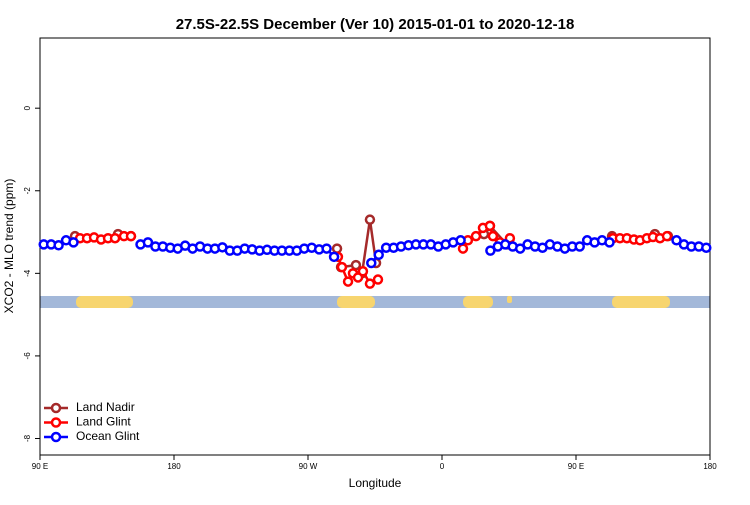 The height and width of the screenshot is (505, 750). I want to click on y-tick-label: -4, so click(27, 273).